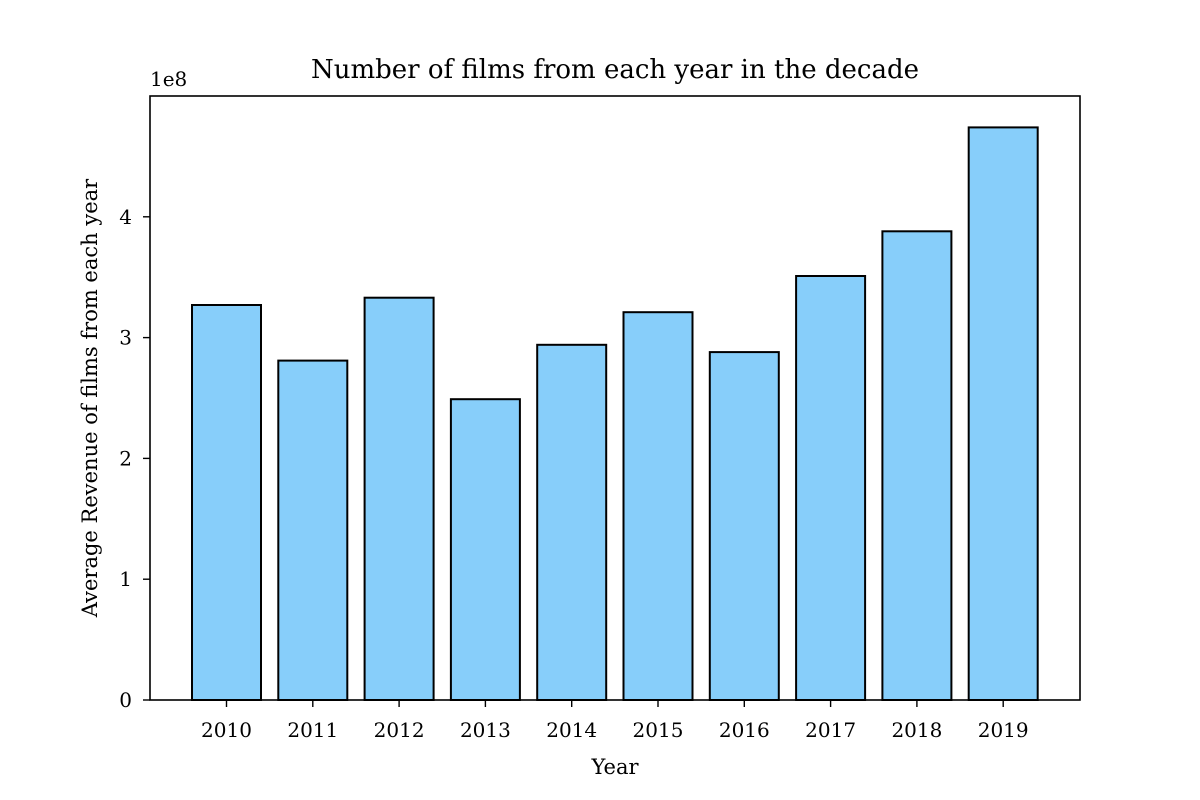 This screenshot has height=800, width=1200. Describe the element at coordinates (90, 398) in the screenshot. I see `y-axis-label: Average Revenue of films from each year` at that location.